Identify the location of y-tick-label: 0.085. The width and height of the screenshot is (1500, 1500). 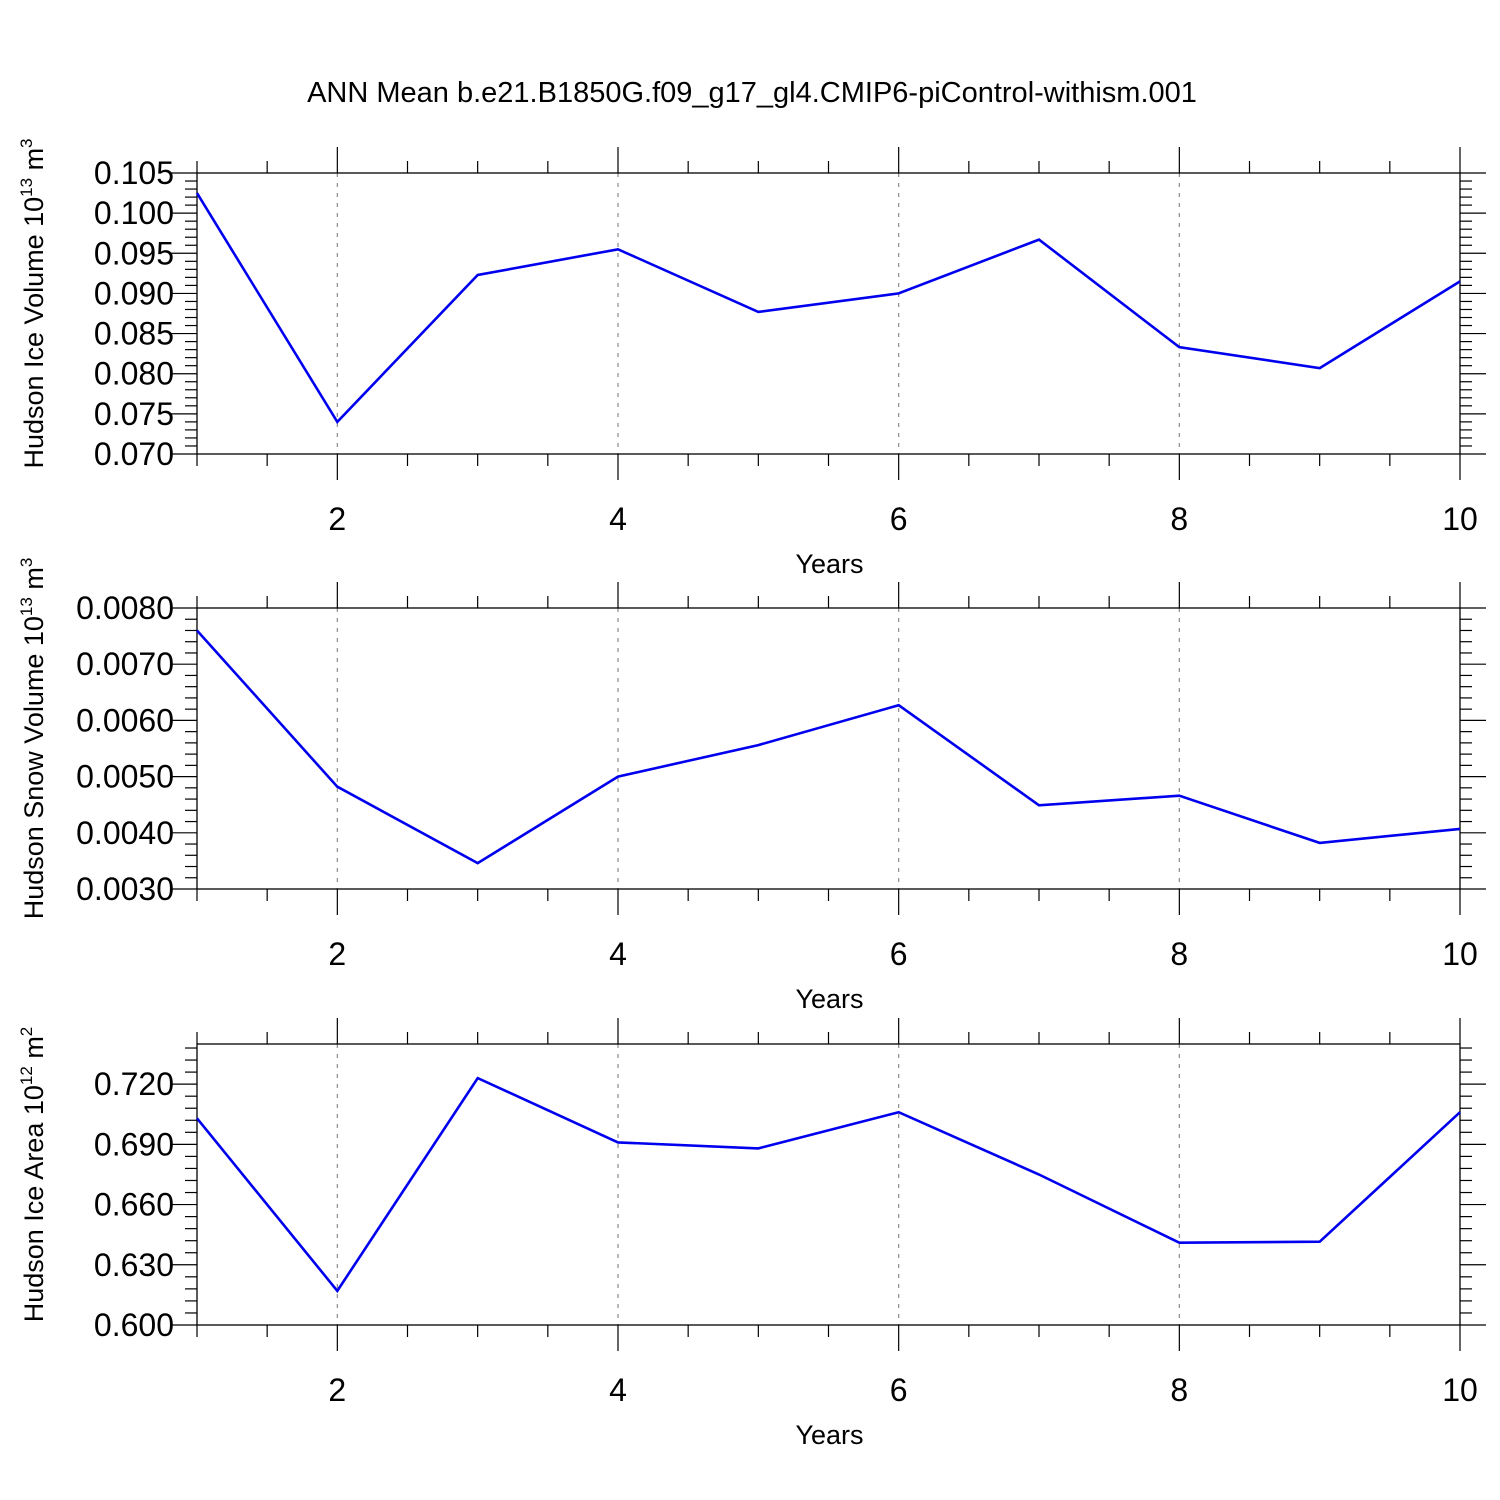
(134, 334).